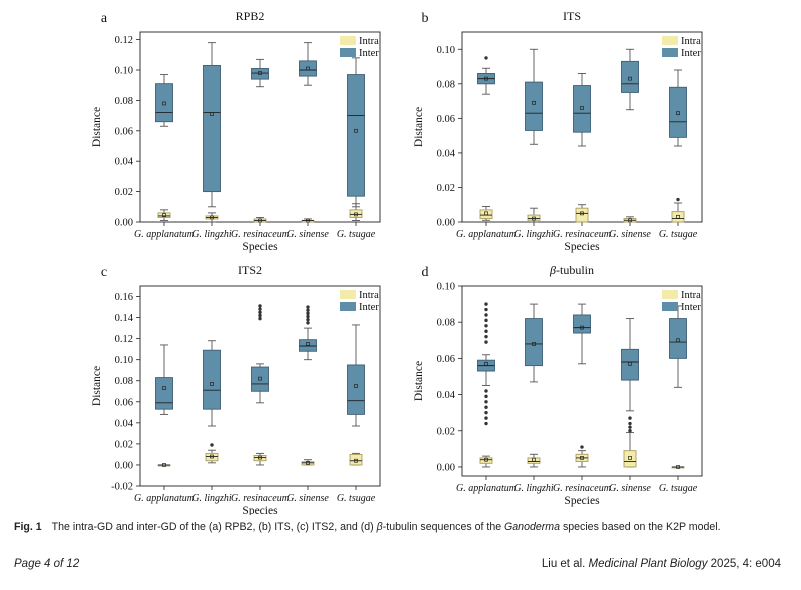  Describe the element at coordinates (124, 318) in the screenshot. I see `y-tick-label: 0.14` at that location.